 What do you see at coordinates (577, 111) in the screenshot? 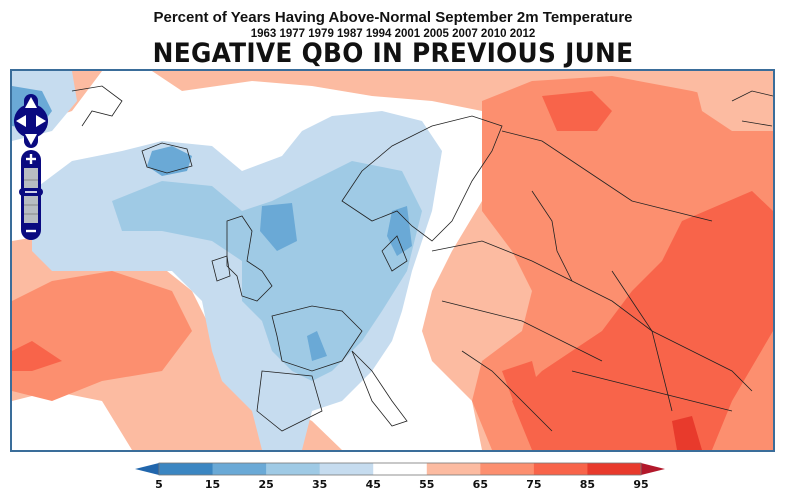
I see `field-75-85-north` at bounding box center [577, 111].